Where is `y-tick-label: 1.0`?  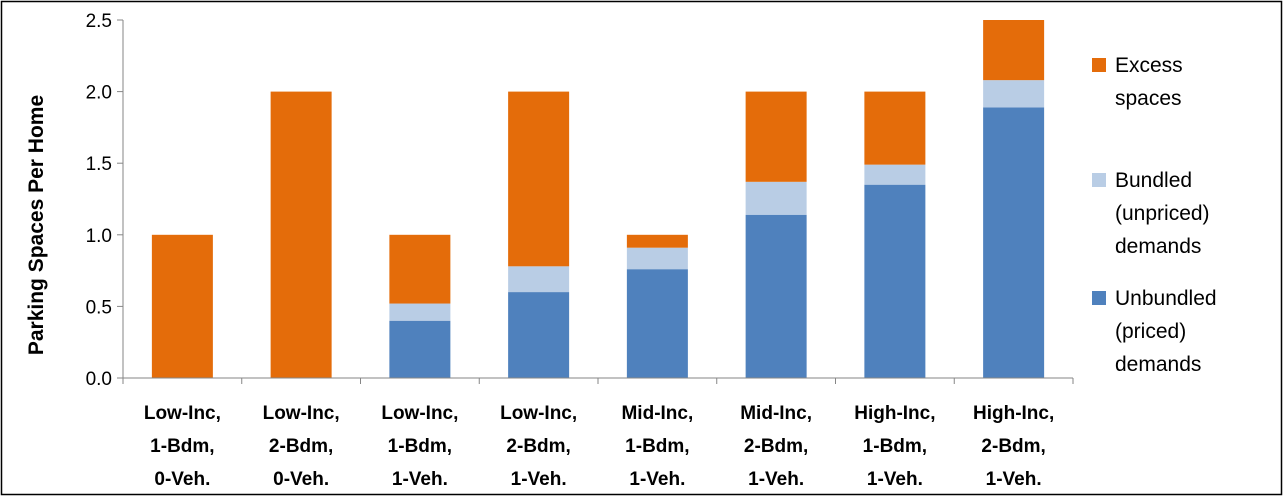 y-tick-label: 1.0 is located at coordinates (99, 236).